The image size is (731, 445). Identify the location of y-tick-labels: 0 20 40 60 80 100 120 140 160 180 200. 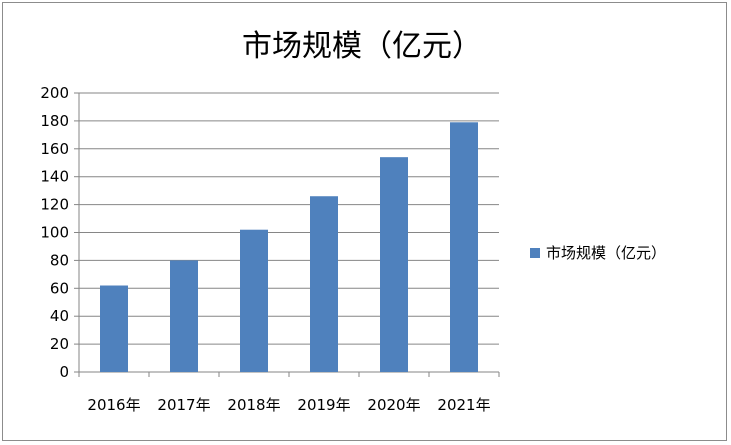
(54, 232).